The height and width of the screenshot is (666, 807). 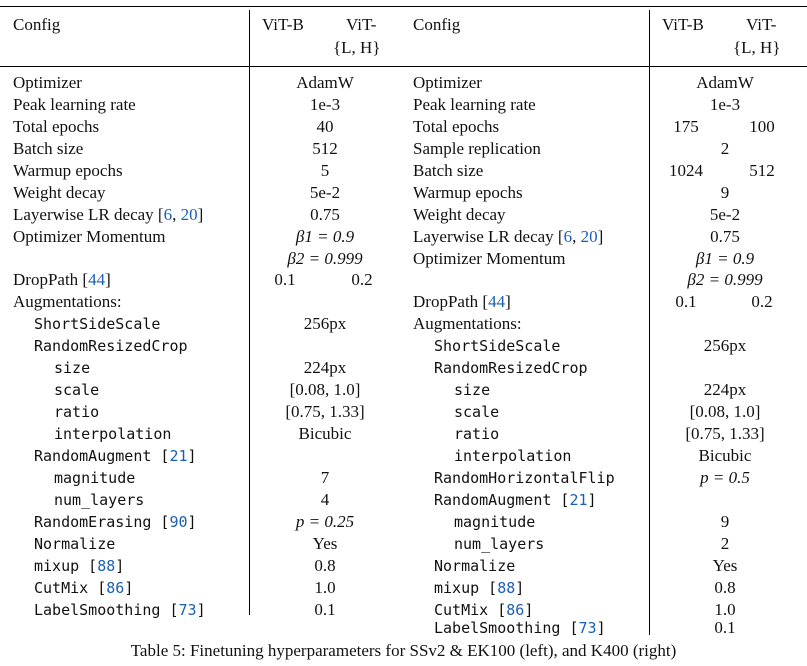 What do you see at coordinates (249, 312) in the screenshot?
I see `left-column-divider` at bounding box center [249, 312].